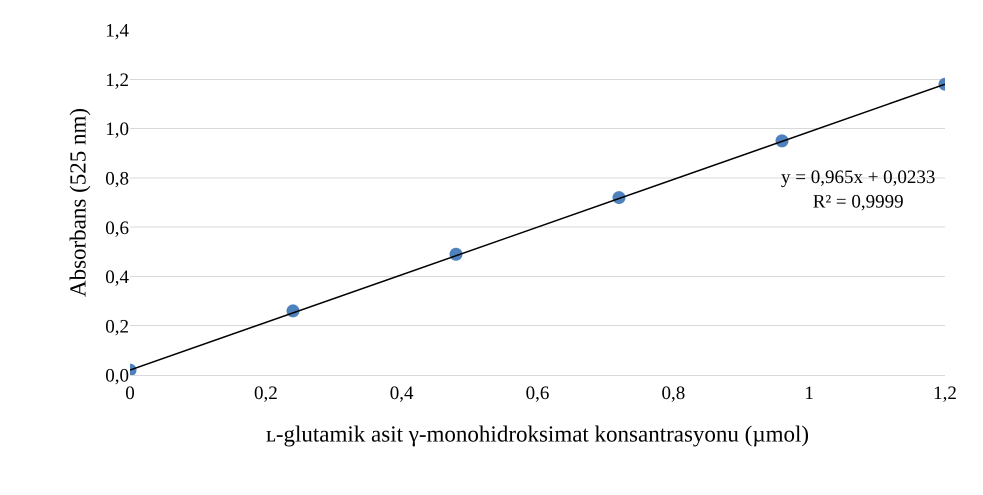 Image resolution: width=983 pixels, height=495 pixels. I want to click on y-tick-label: 1,2, so click(117, 80).